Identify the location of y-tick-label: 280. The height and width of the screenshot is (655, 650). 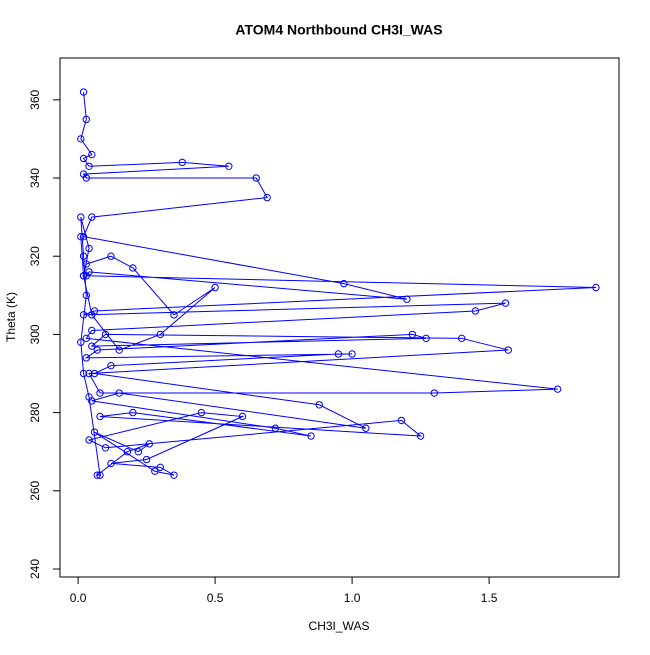
(35, 412).